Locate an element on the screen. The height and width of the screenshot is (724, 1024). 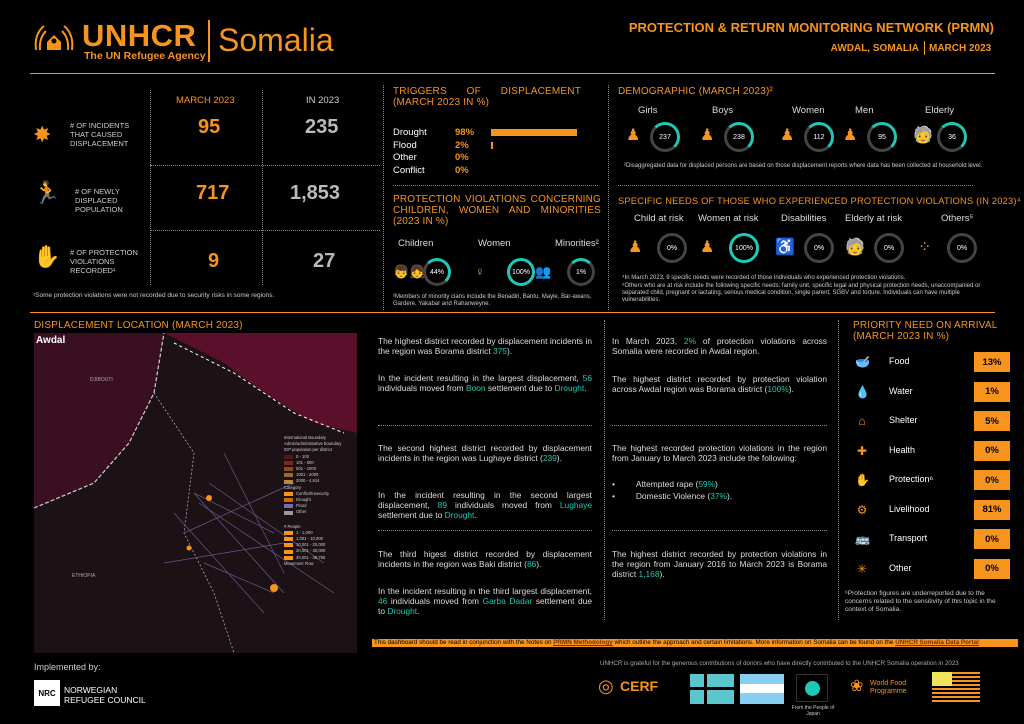
need-icon: ♟ is located at coordinates (707, 248).